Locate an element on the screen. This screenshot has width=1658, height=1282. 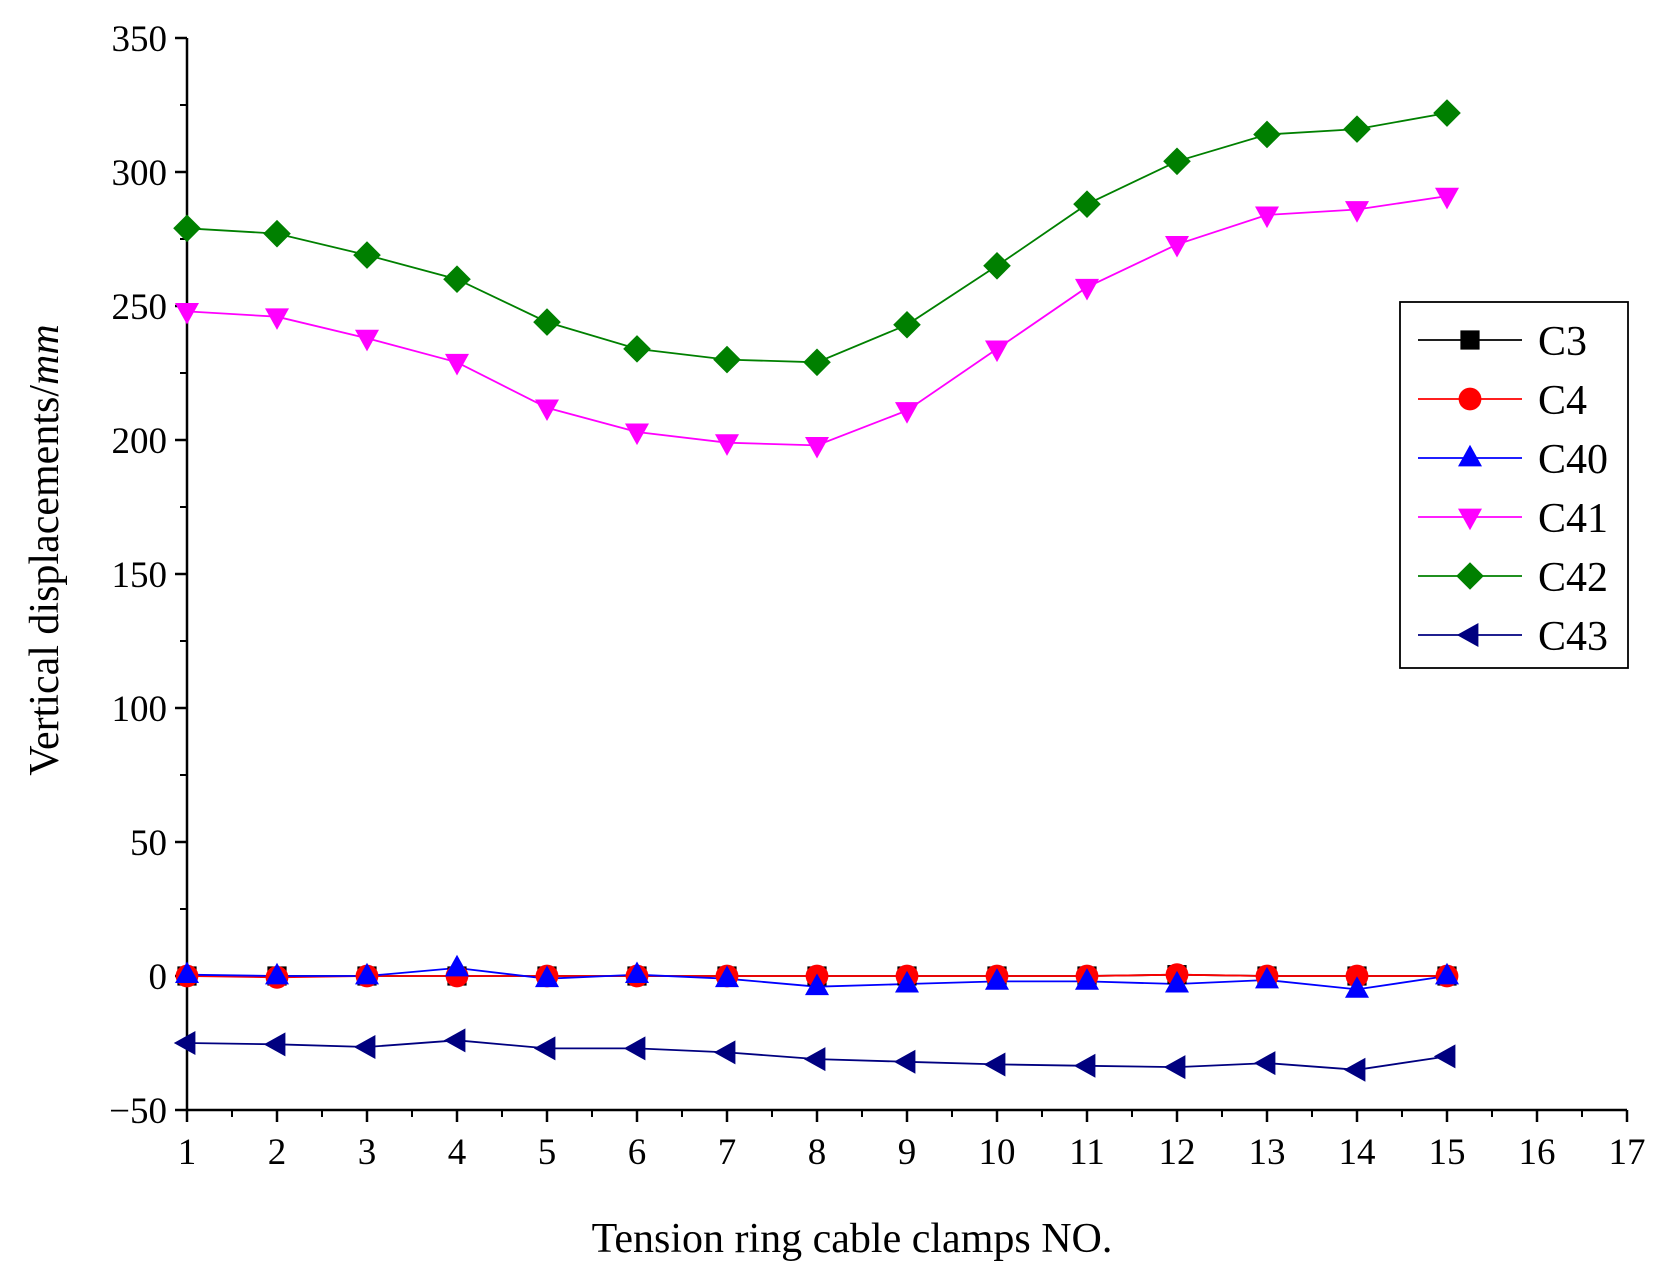
x-tick-label: 3 is located at coordinates (367, 1152).